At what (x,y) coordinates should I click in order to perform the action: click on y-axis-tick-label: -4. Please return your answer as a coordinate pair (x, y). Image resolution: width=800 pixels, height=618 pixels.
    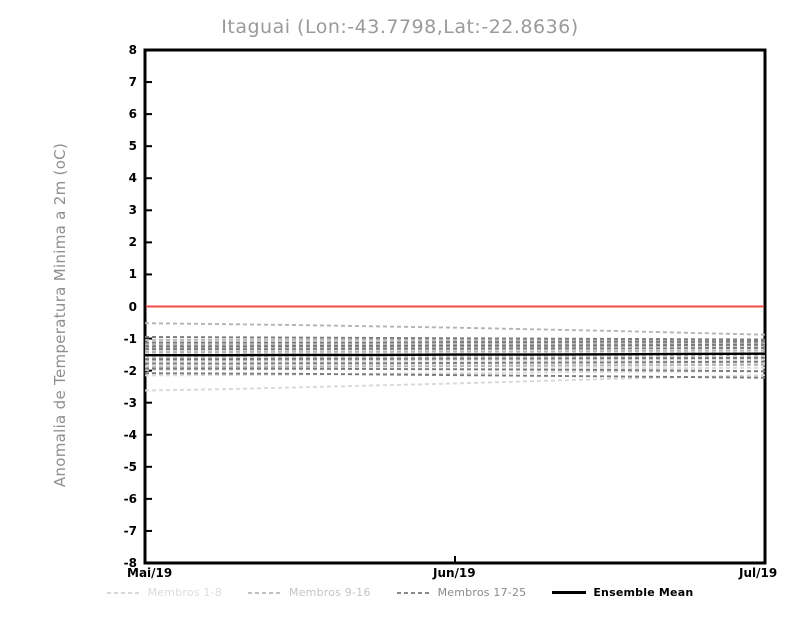
    Looking at the image, I should click on (130, 434).